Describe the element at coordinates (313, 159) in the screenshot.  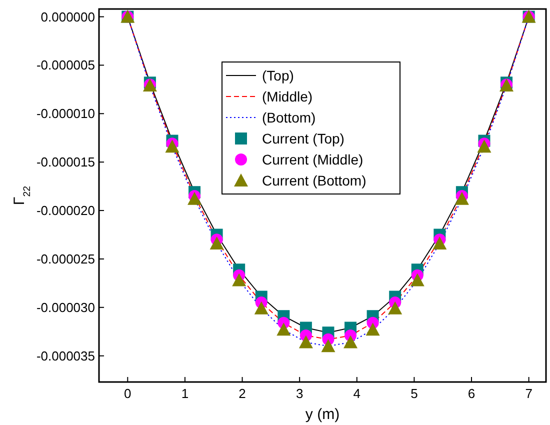
I see `legend-label: Current (Middle)` at that location.